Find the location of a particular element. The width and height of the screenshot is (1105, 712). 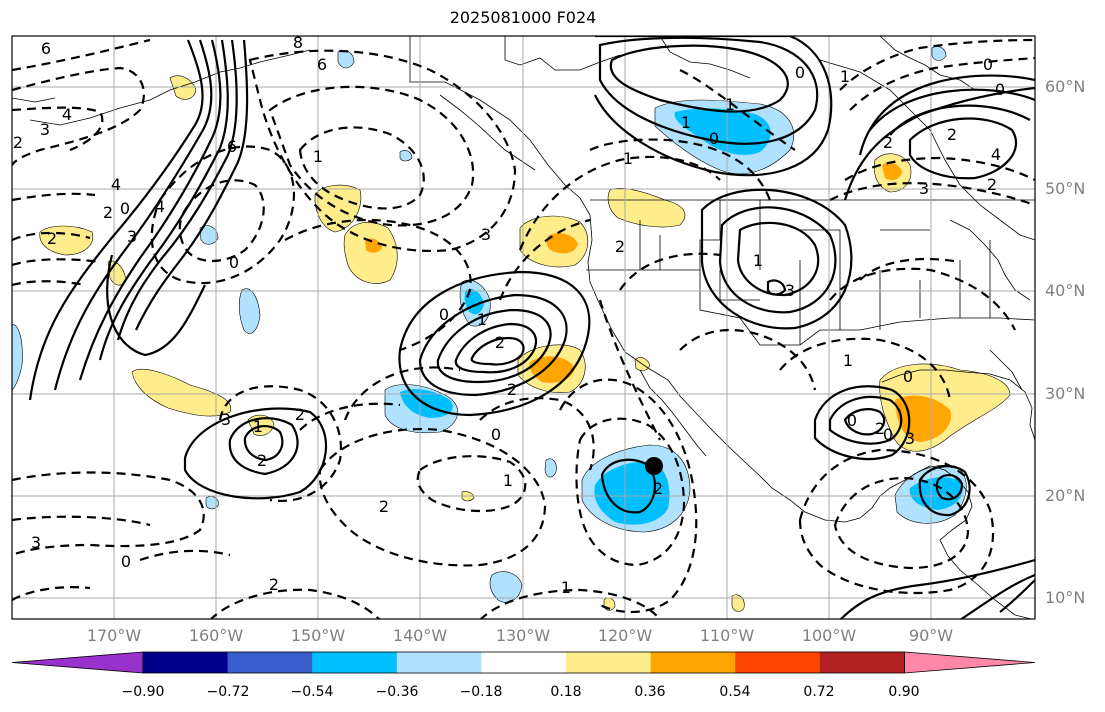

lon-label-130w: 130°W is located at coordinates (523, 635).